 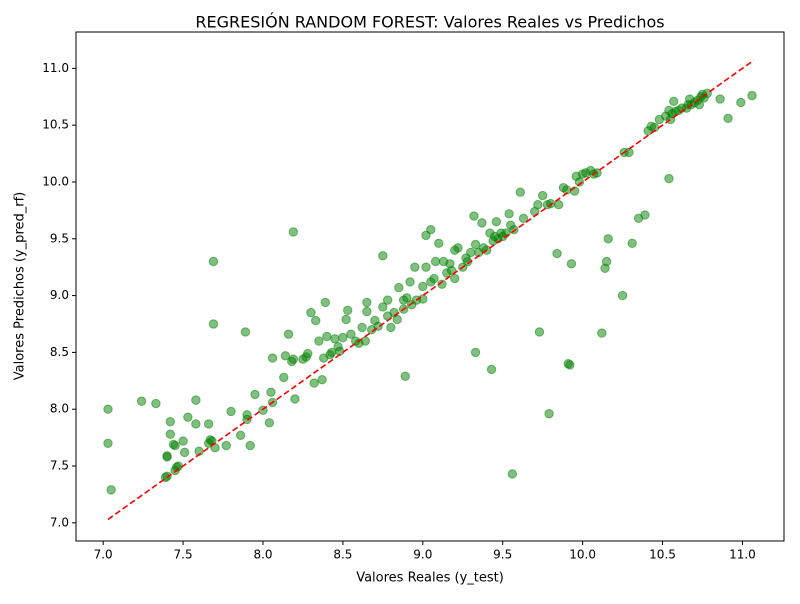 I want to click on y-tick-label: 7.0, so click(x=59, y=522).